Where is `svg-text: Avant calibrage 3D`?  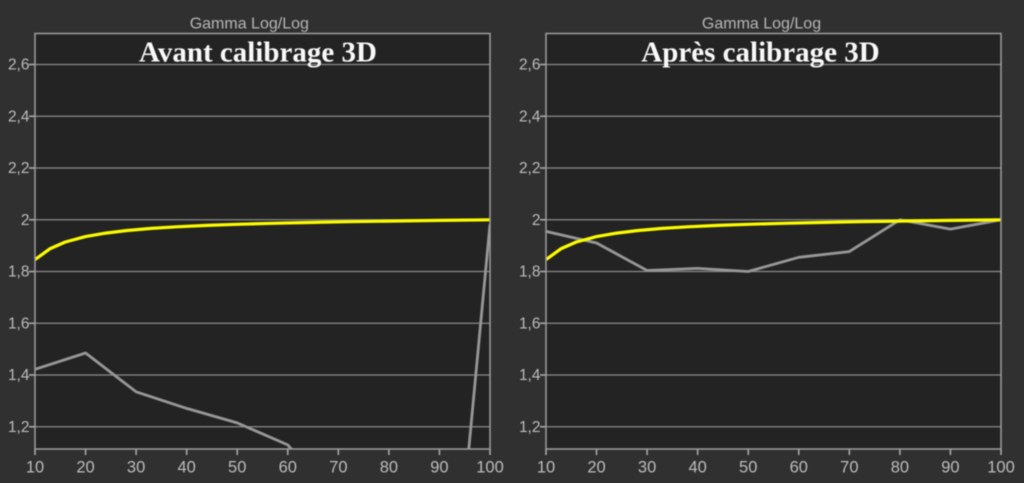 svg-text: Avant calibrage 3D is located at coordinates (258, 53).